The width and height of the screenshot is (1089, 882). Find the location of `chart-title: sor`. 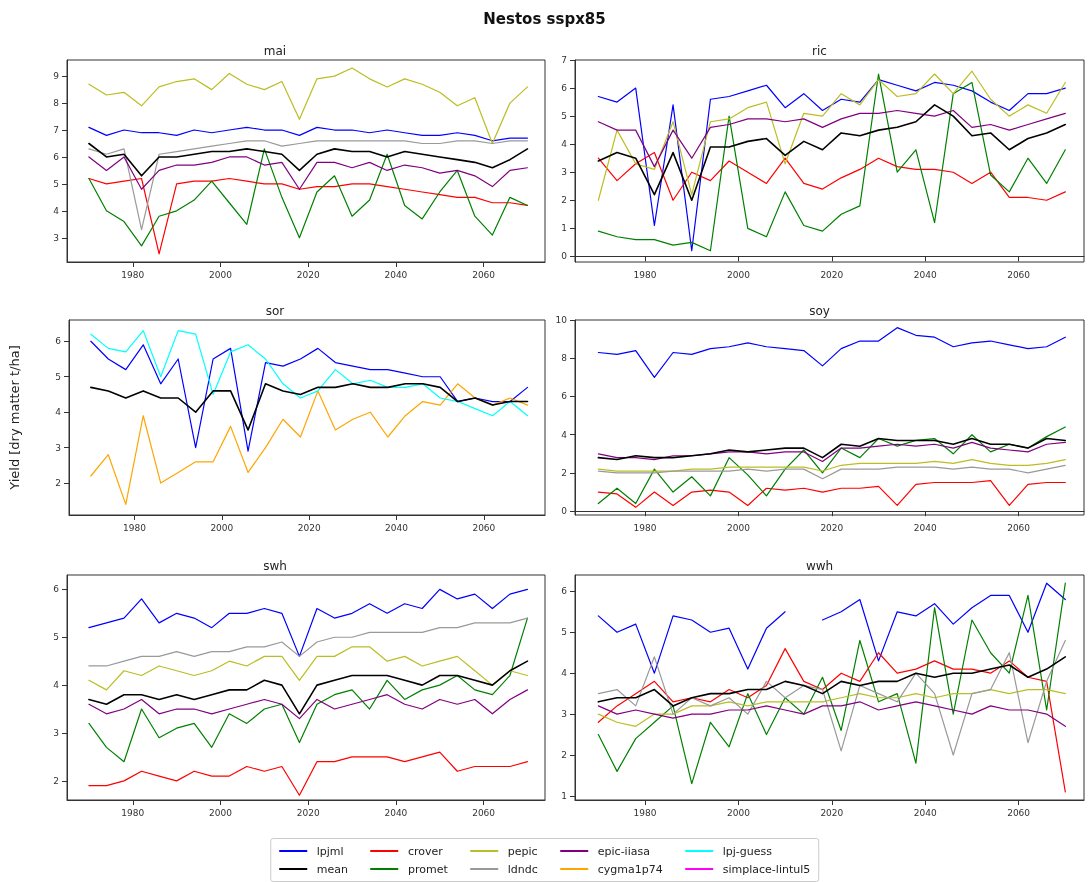

chart-title: sor is located at coordinates (275, 311).